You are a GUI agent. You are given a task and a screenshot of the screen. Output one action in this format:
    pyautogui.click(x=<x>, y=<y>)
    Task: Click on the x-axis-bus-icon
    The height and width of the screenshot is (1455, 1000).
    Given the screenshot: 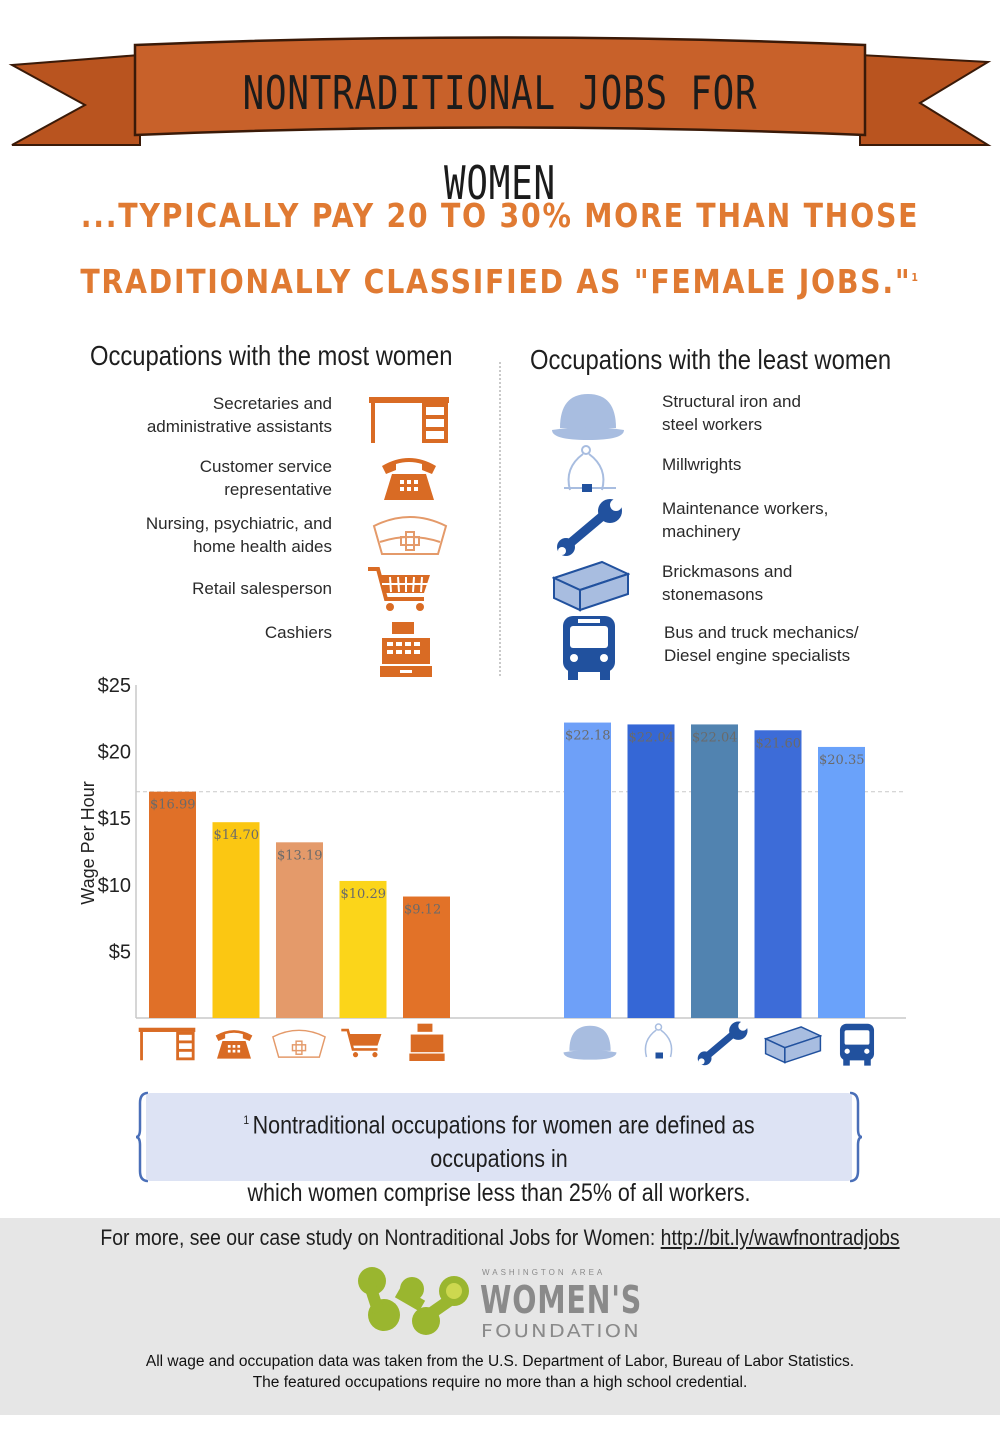 What is the action you would take?
    pyautogui.click(x=857, y=1044)
    